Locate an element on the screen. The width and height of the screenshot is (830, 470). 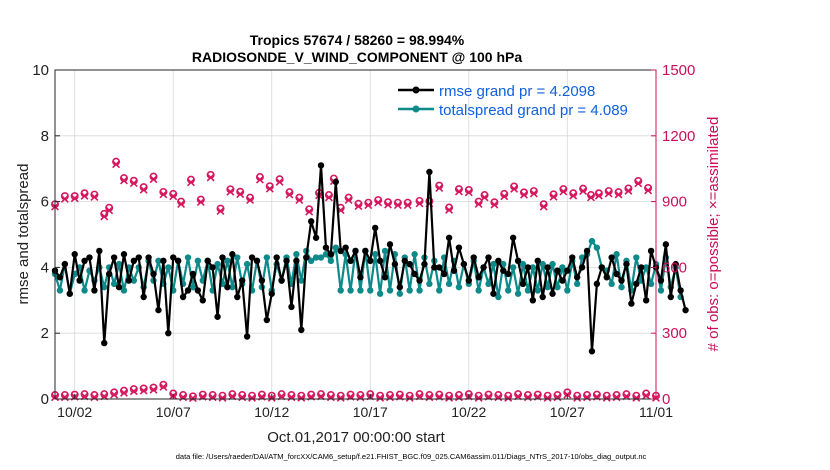
y-right-tick-label: 0 is located at coordinates (666, 399).